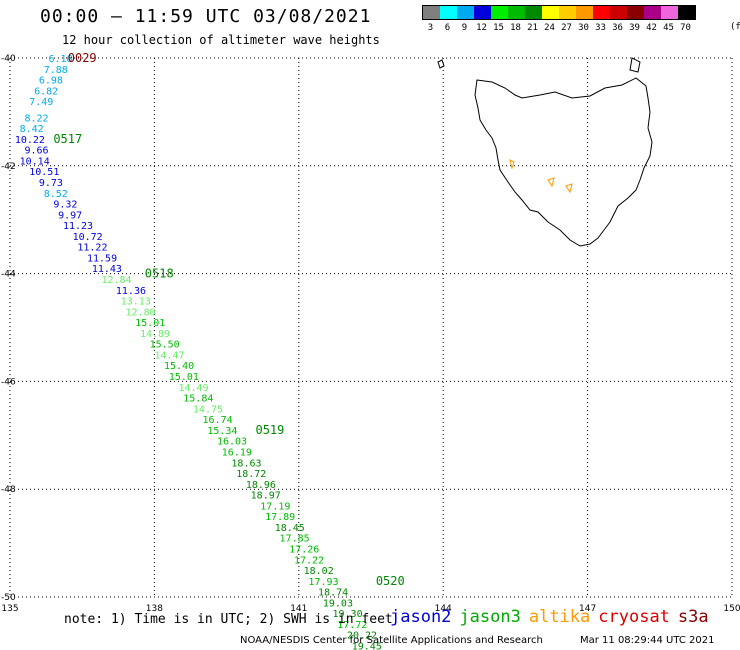 This screenshot has width=740, height=650. I want to click on swh-value: 12.84, so click(116, 280).